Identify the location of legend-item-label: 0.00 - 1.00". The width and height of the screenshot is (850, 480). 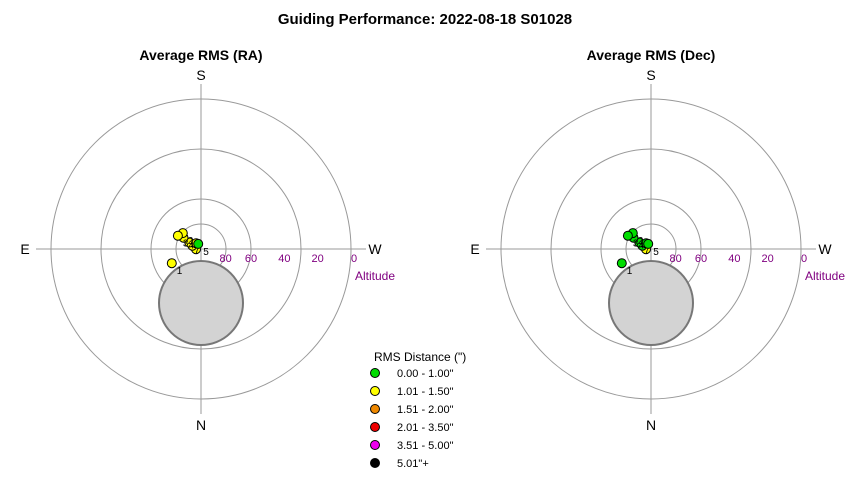
(425, 374).